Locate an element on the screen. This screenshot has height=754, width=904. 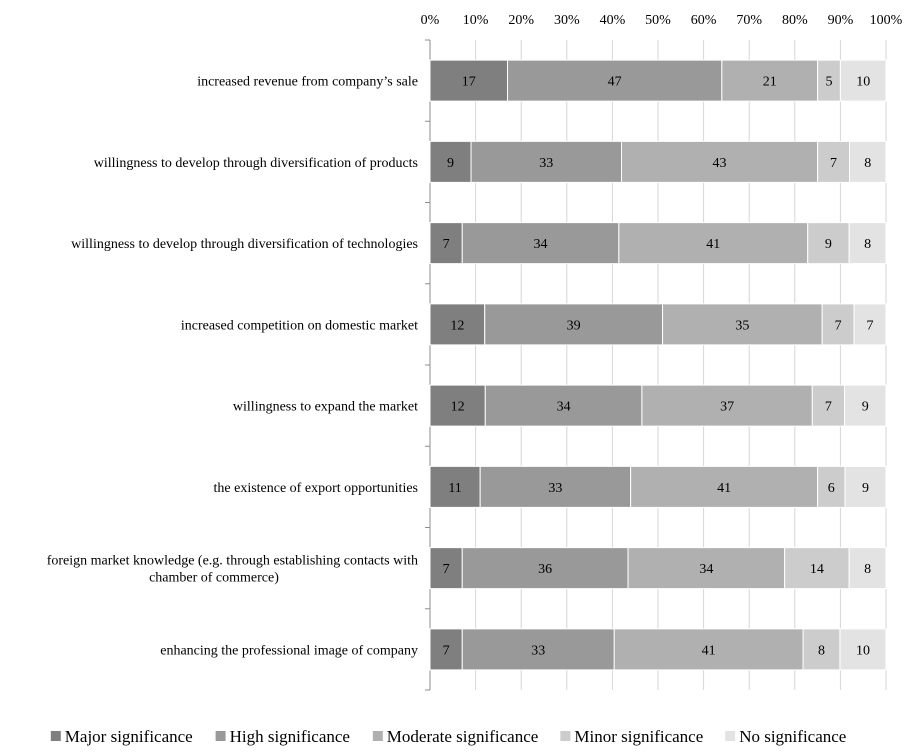
data-label: 14 is located at coordinates (817, 569).